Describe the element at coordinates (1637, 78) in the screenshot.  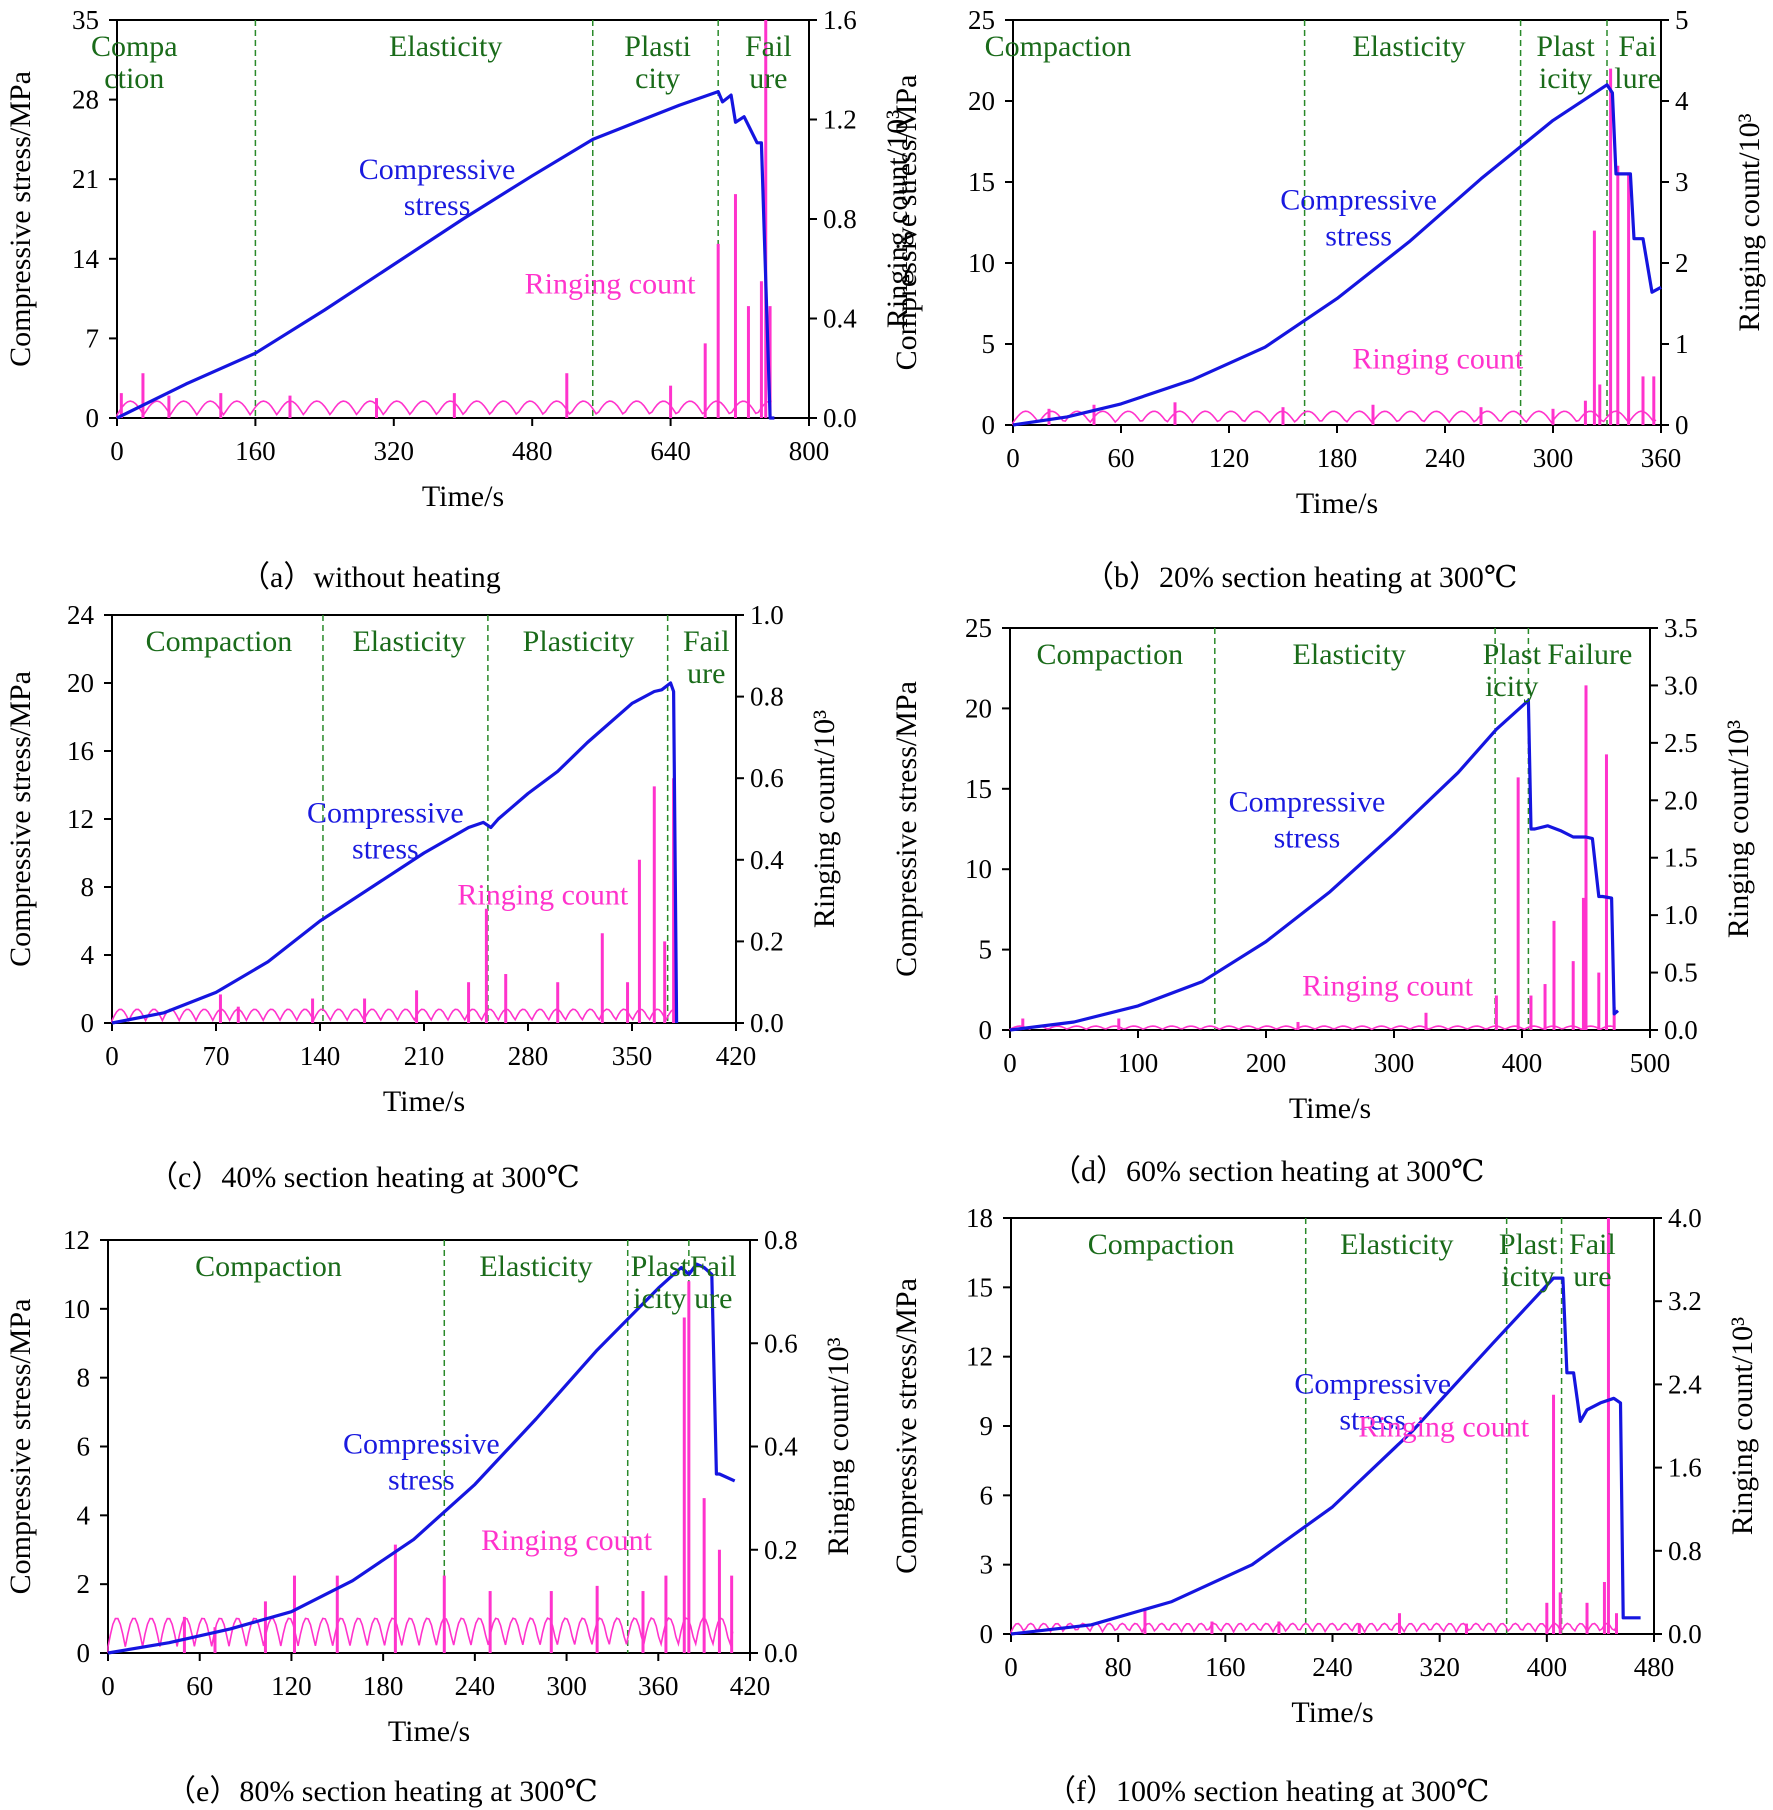
I see `stage-label: lure` at that location.